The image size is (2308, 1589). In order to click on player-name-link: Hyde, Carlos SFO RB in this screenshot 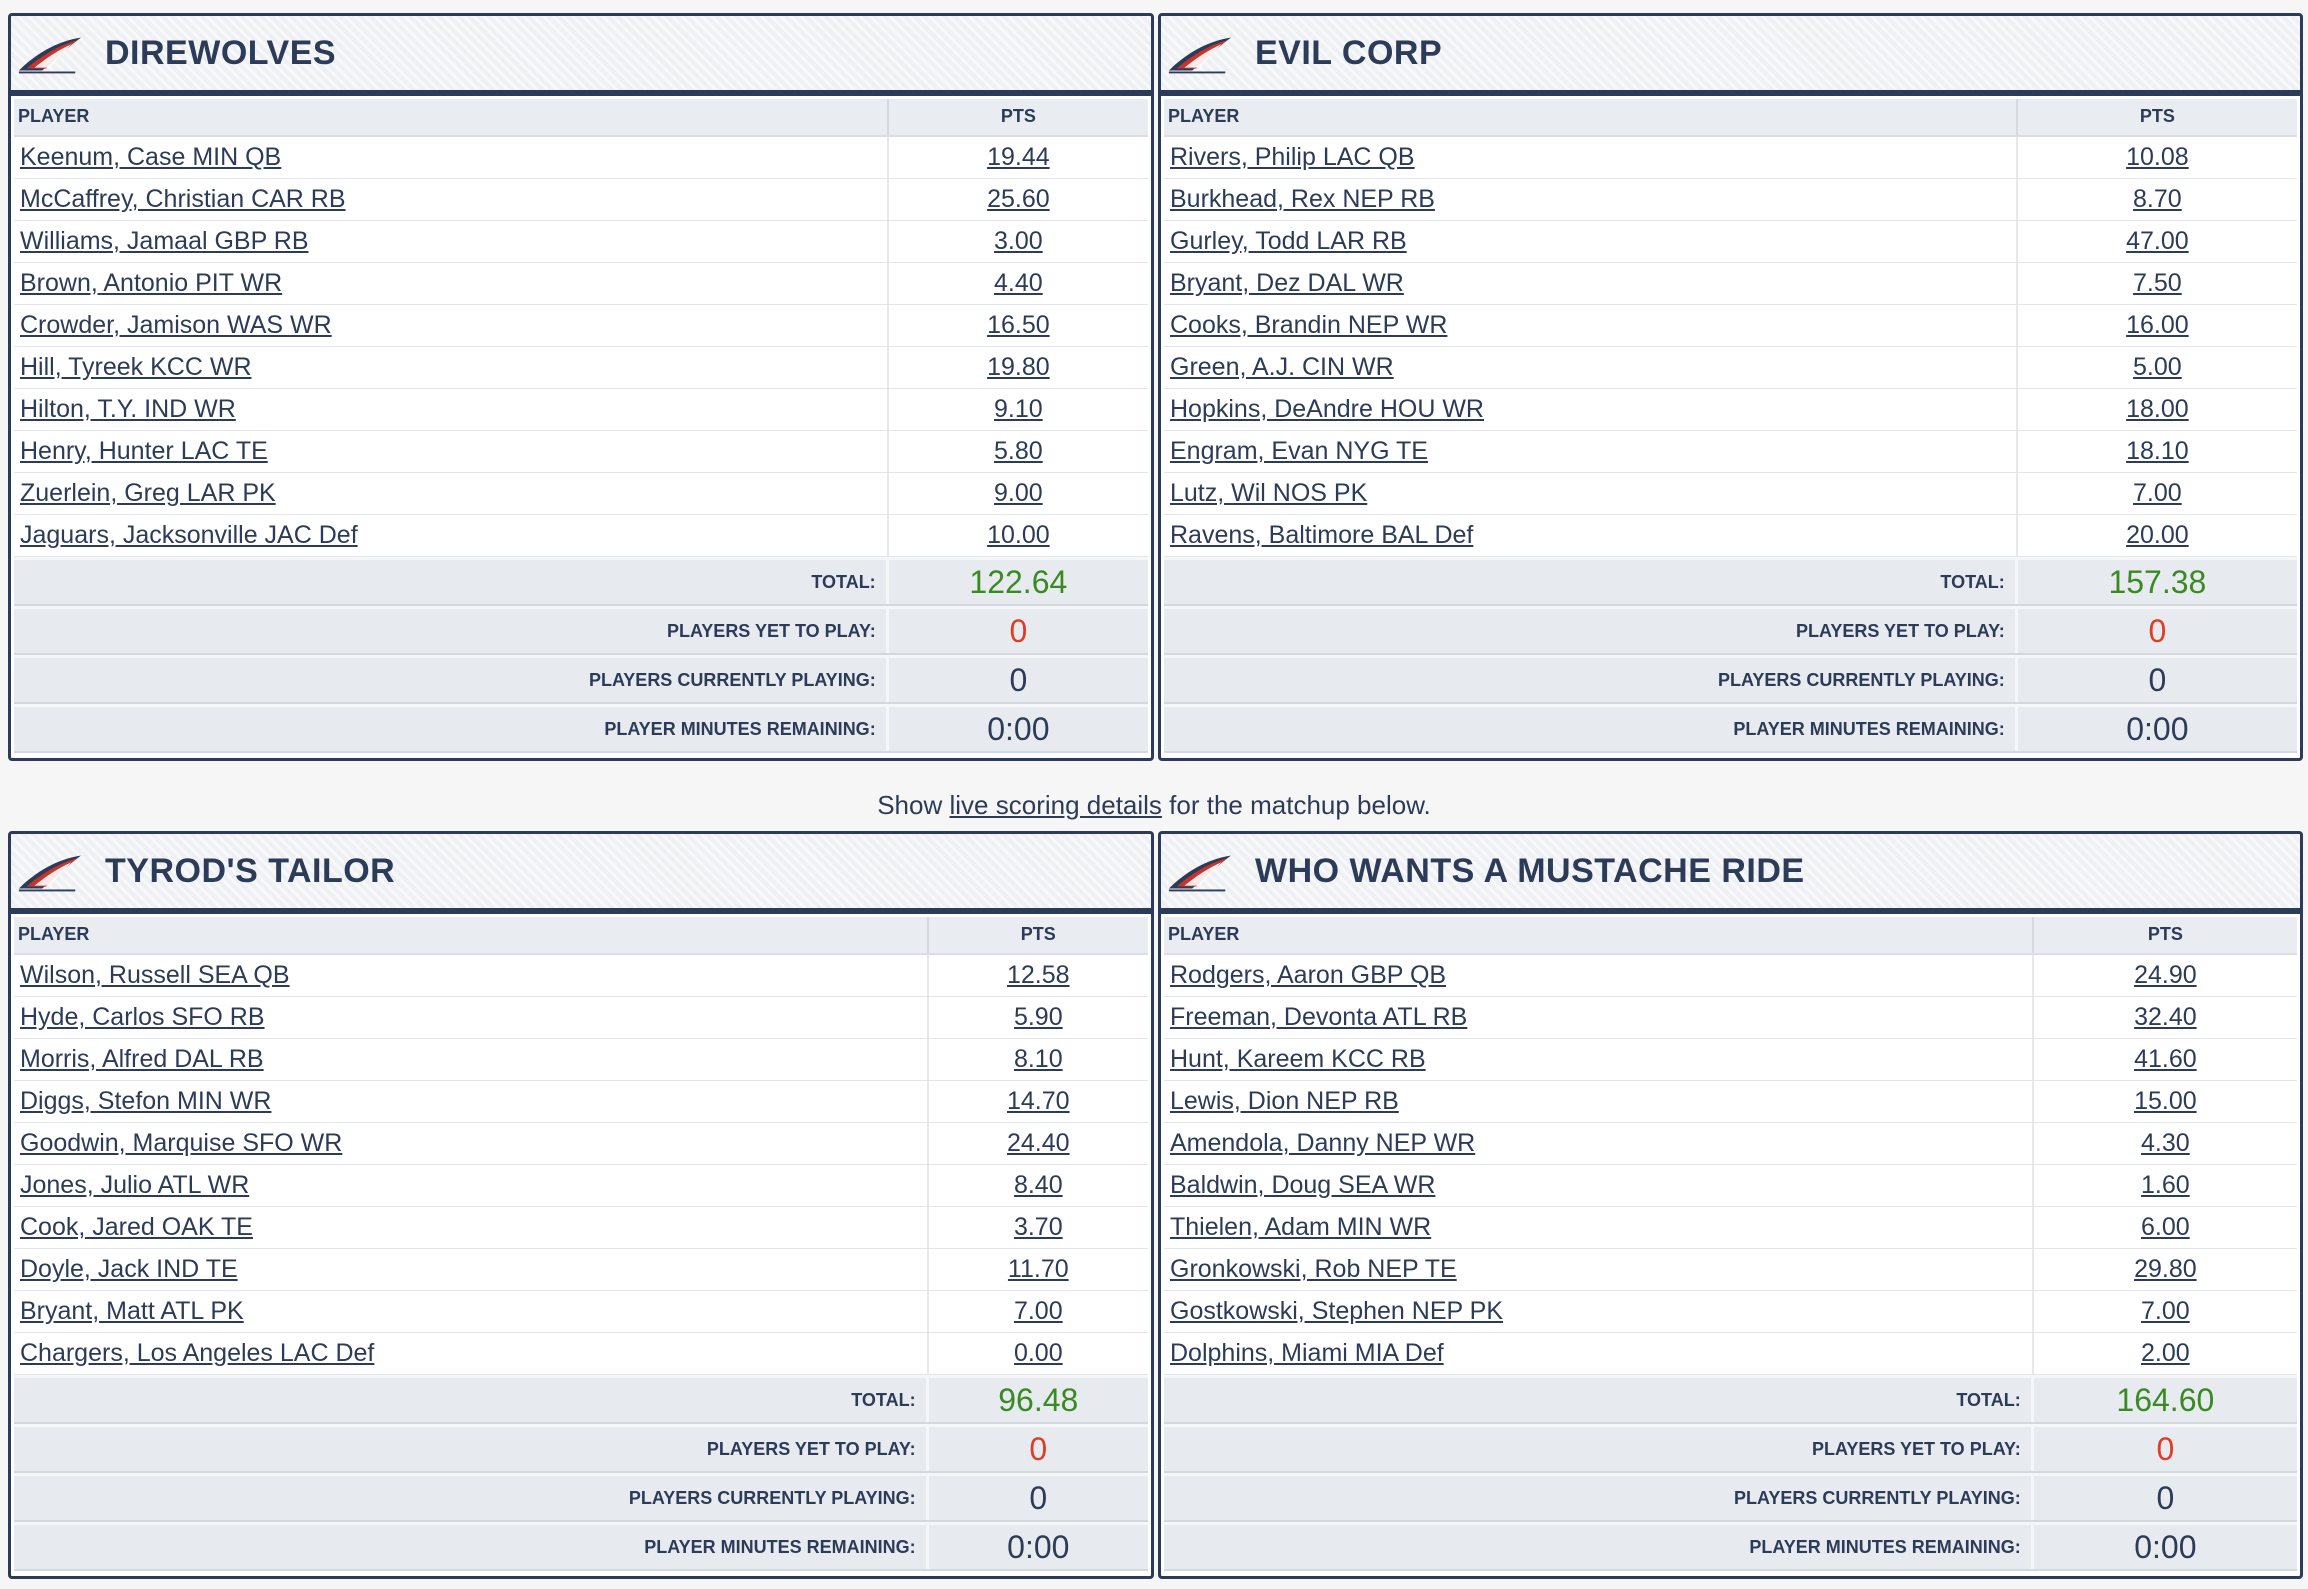, I will do `click(142, 1017)`.